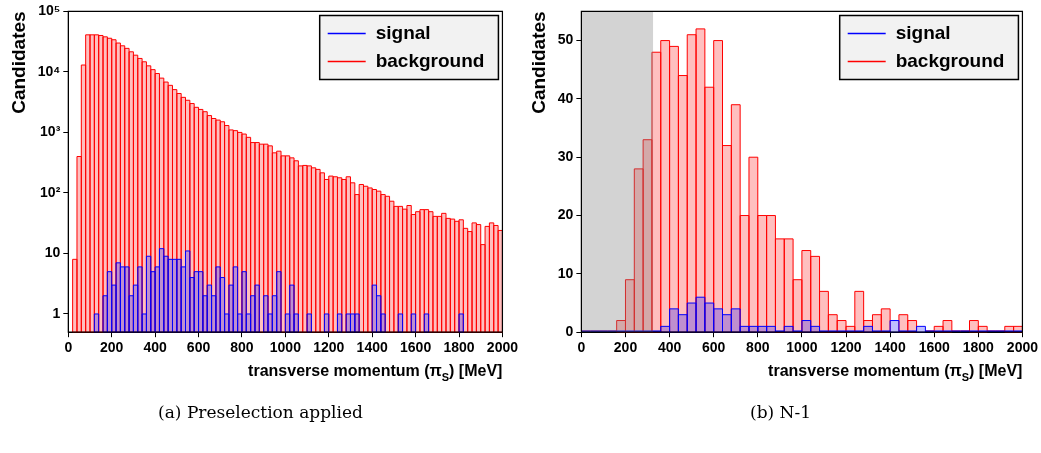  What do you see at coordinates (780, 412) in the screenshot?
I see `text: (b) N-1` at bounding box center [780, 412].